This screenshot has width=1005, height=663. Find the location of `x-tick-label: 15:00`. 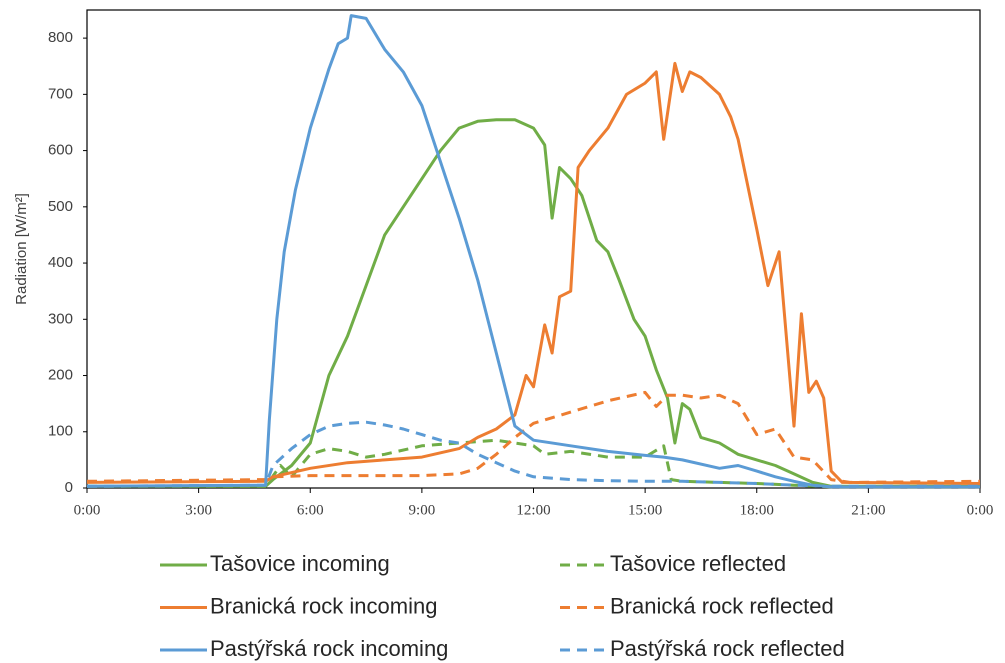

x-tick-label: 15:00 is located at coordinates (645, 510).